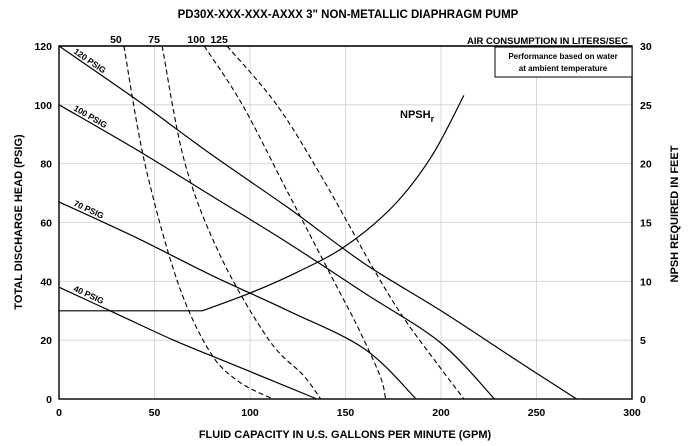 The image size is (696, 446). I want to click on y2-tick-label: 30, so click(646, 47).